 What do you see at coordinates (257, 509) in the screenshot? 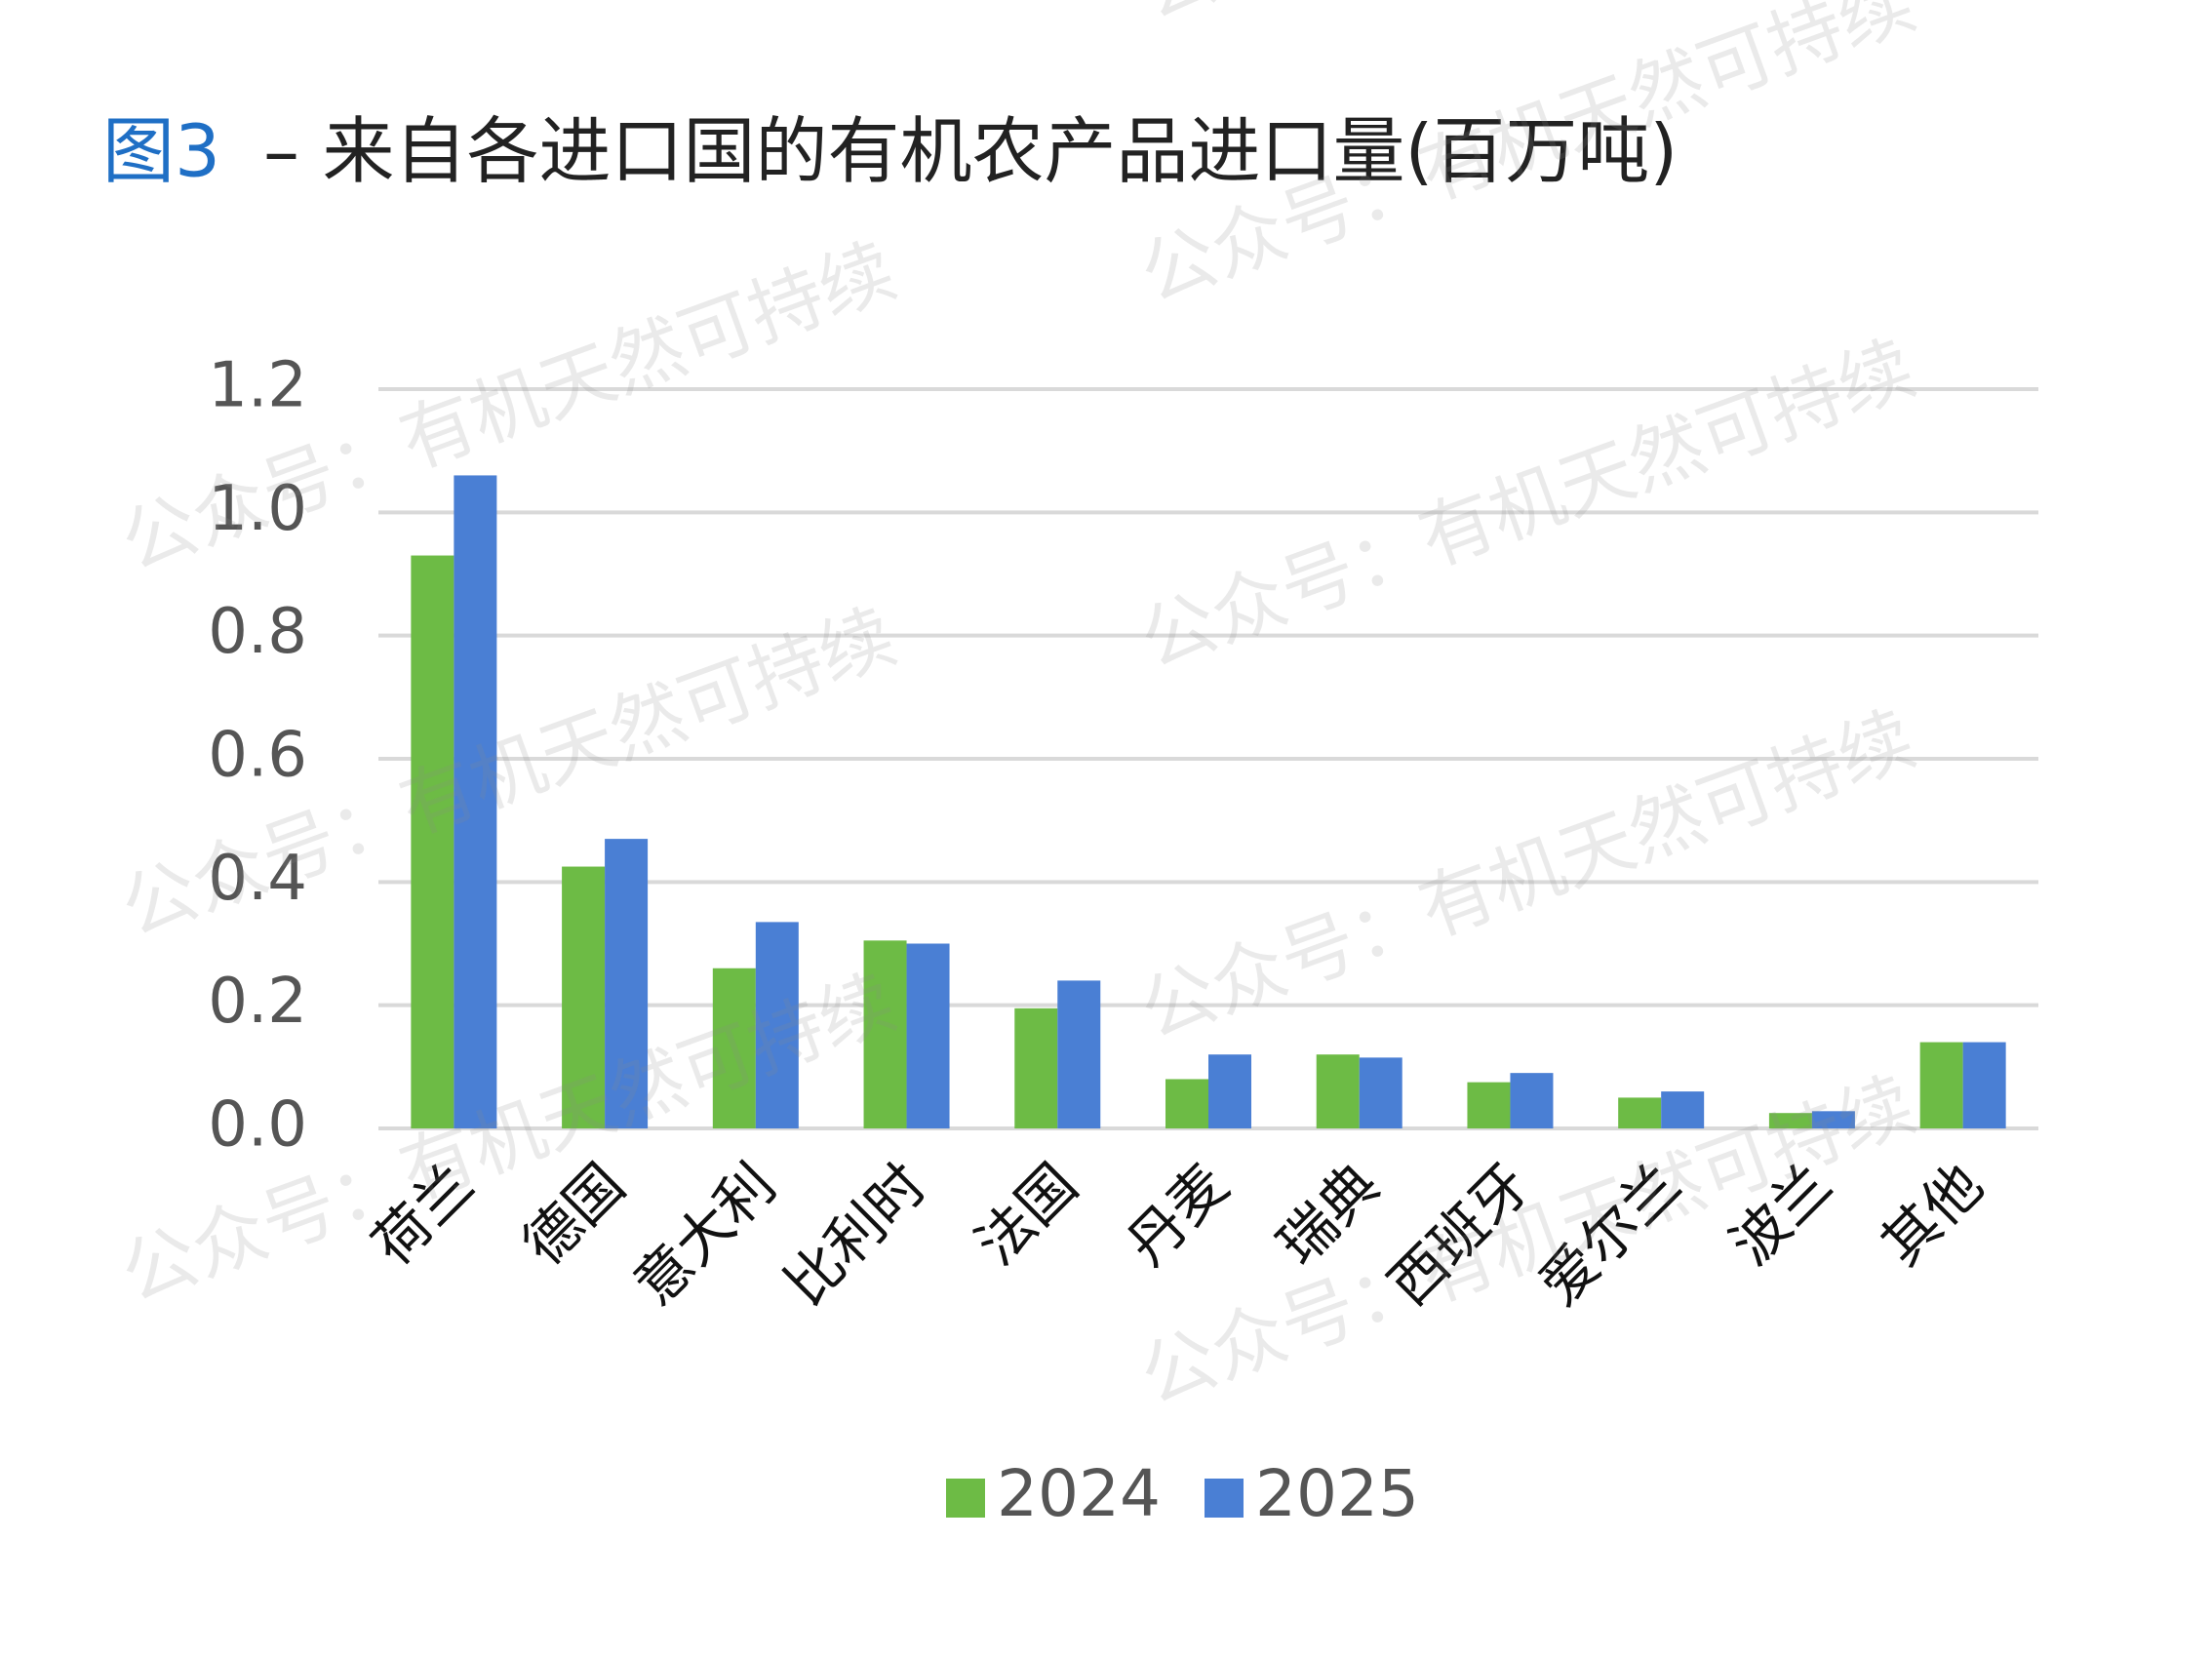
I see `y-tick-label: 1.0` at bounding box center [257, 509].